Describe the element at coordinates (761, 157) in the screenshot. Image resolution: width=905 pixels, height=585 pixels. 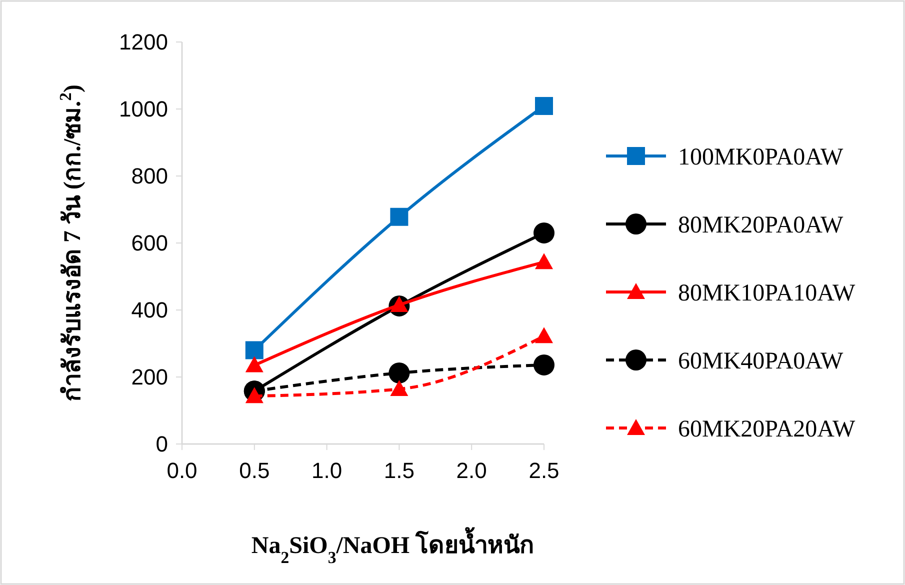
I see `legend-label: 100MK0PA0AW` at that location.